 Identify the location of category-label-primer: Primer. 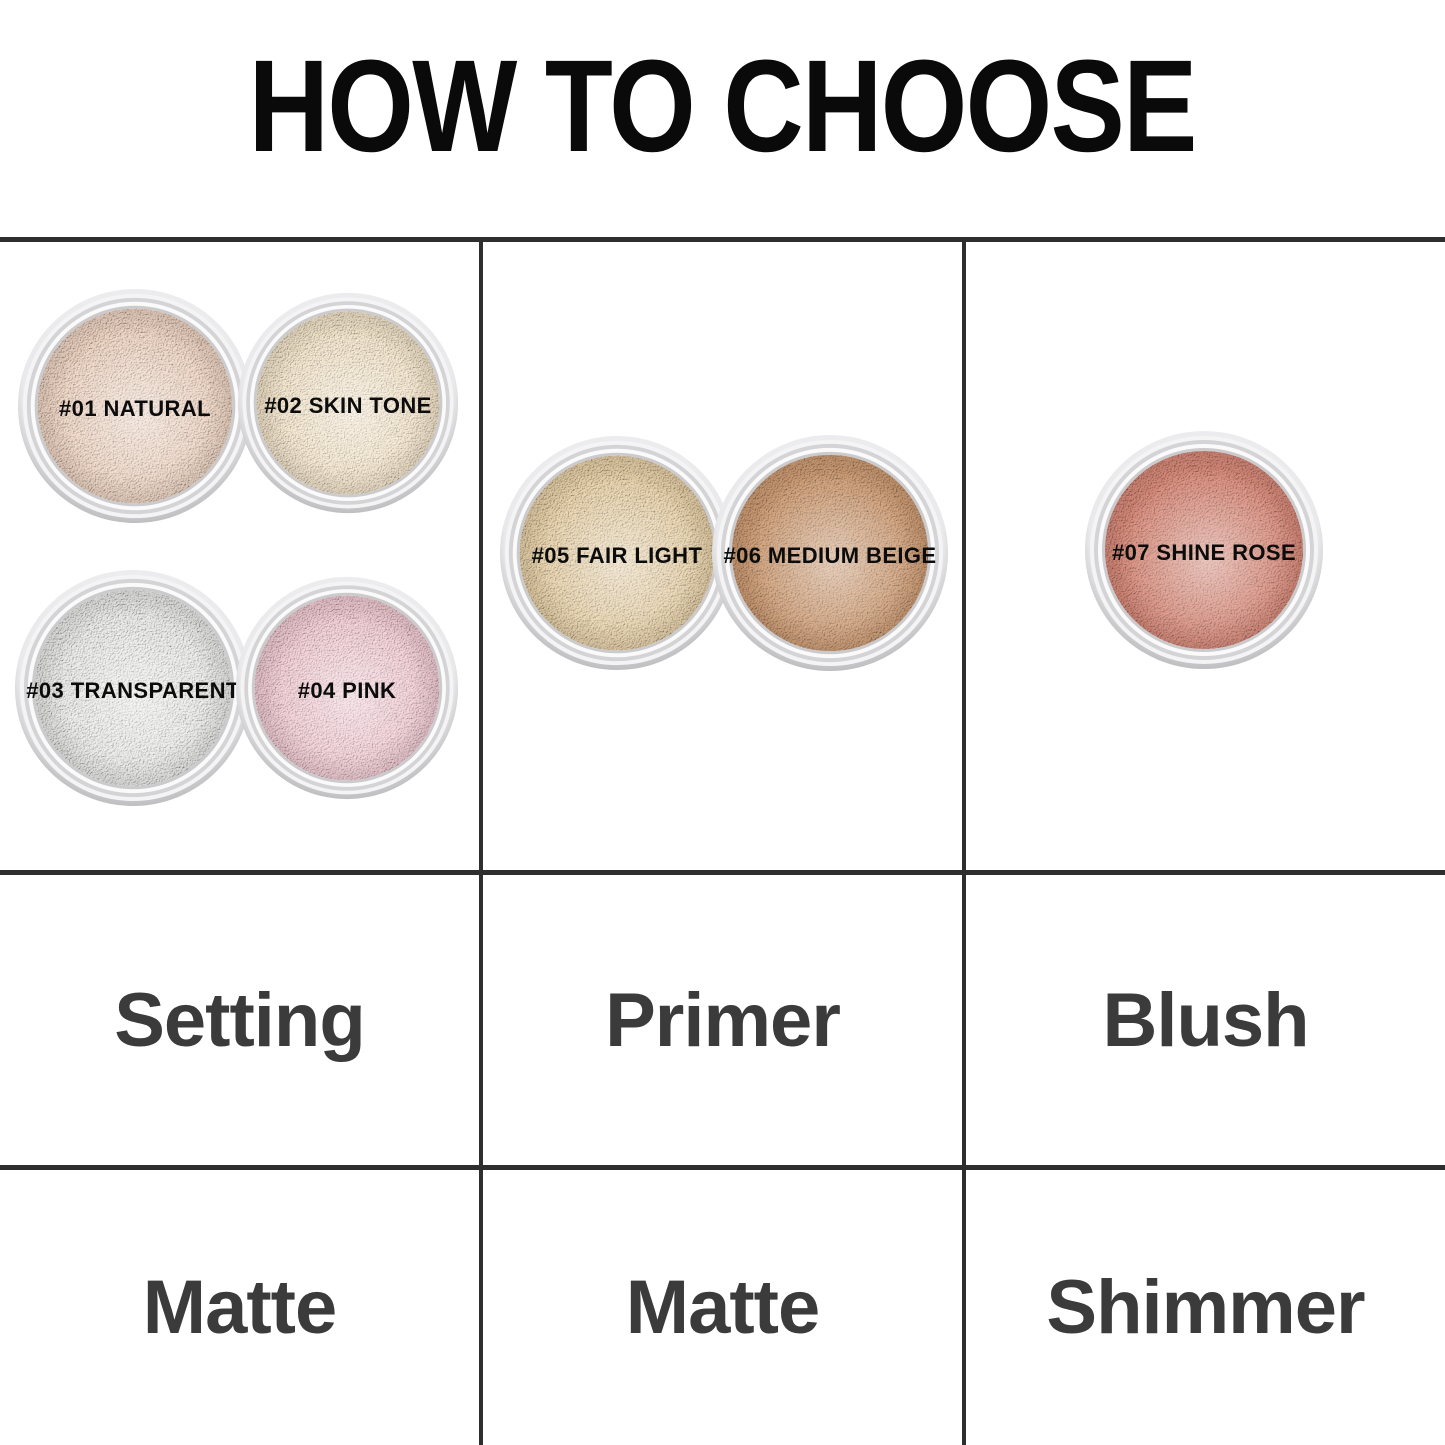
(723, 1020).